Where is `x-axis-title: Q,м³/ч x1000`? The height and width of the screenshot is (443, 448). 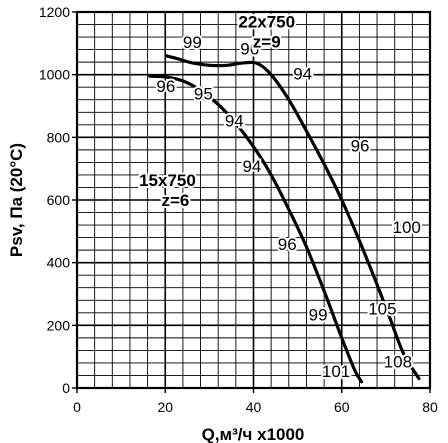
x-axis-title: Q,м³/ч x1000 is located at coordinates (253, 434).